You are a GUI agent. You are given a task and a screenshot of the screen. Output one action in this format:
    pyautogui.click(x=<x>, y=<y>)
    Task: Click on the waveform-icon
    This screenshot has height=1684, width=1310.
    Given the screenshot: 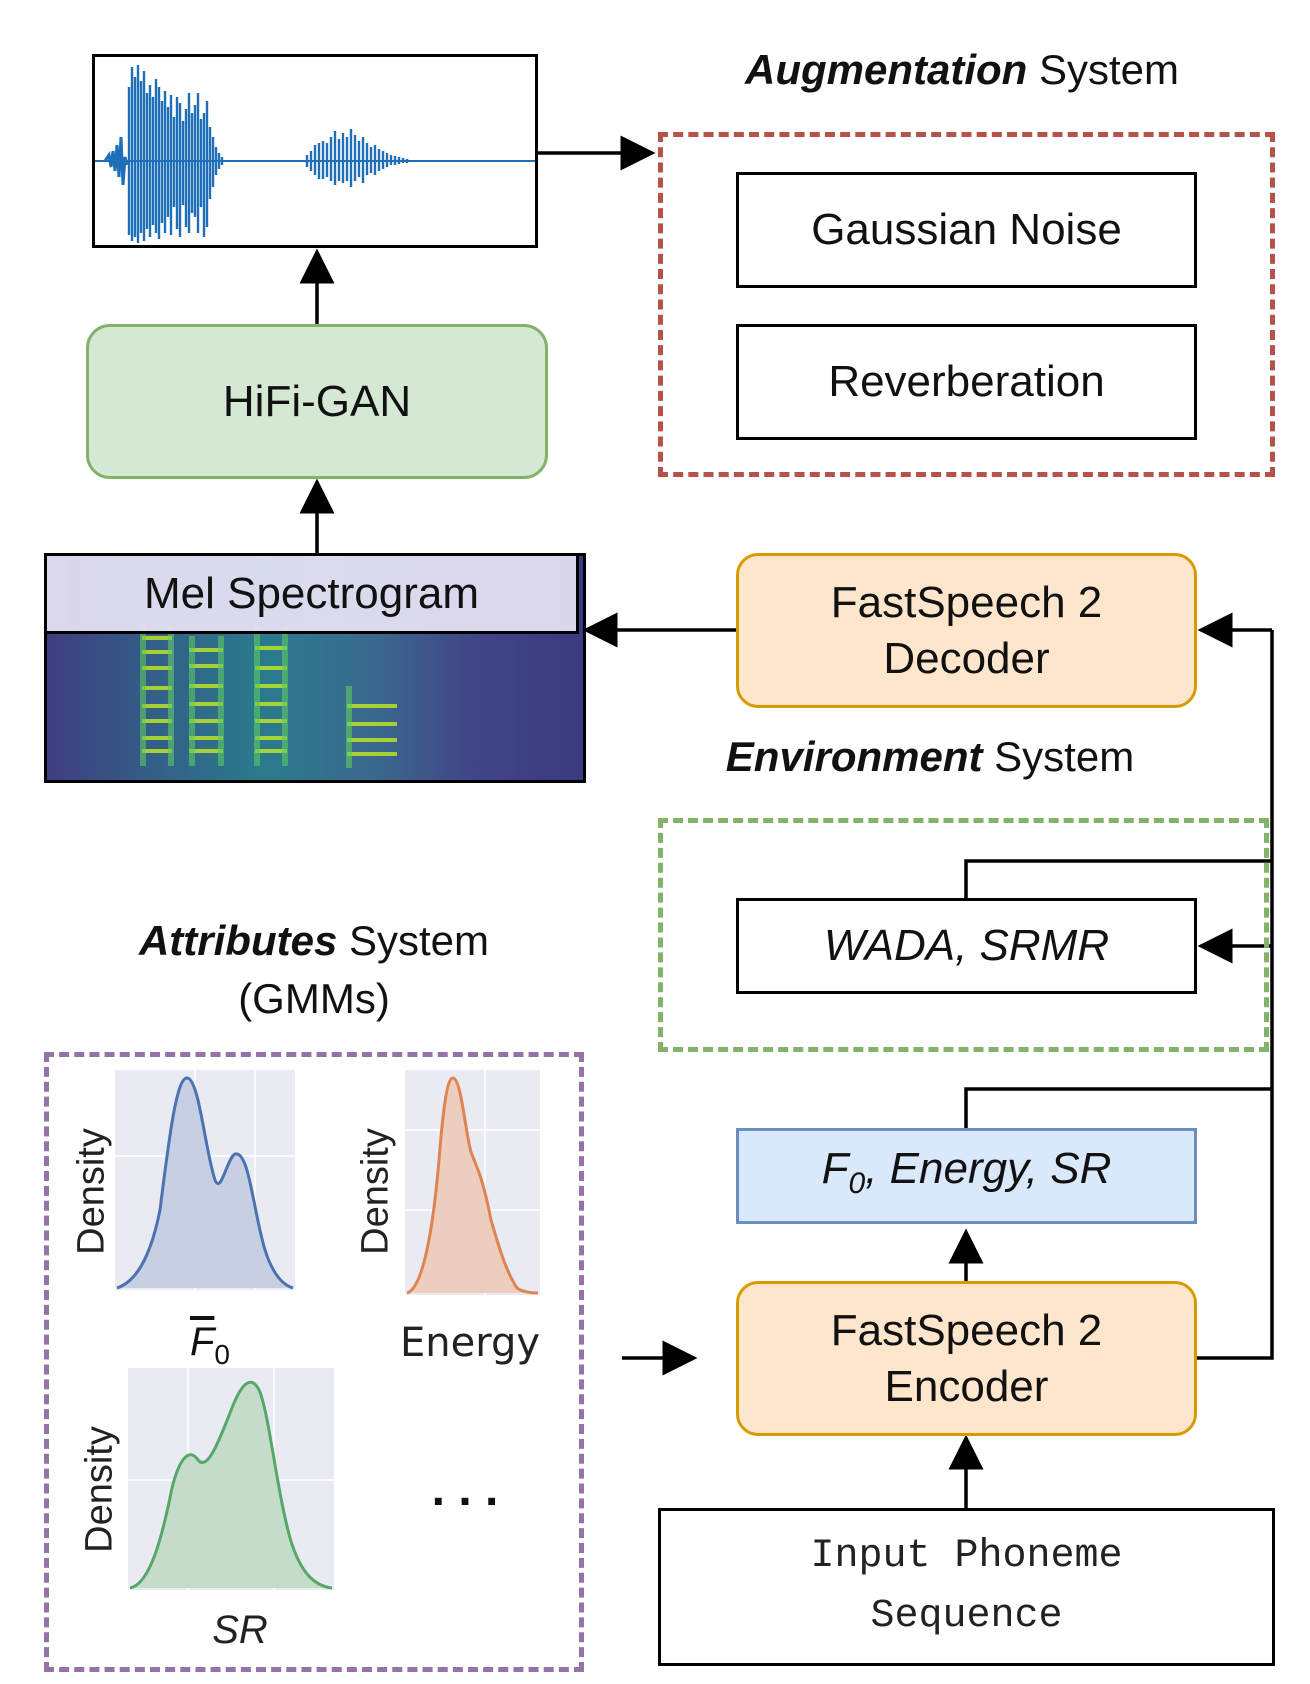 What is the action you would take?
    pyautogui.click(x=315, y=154)
    